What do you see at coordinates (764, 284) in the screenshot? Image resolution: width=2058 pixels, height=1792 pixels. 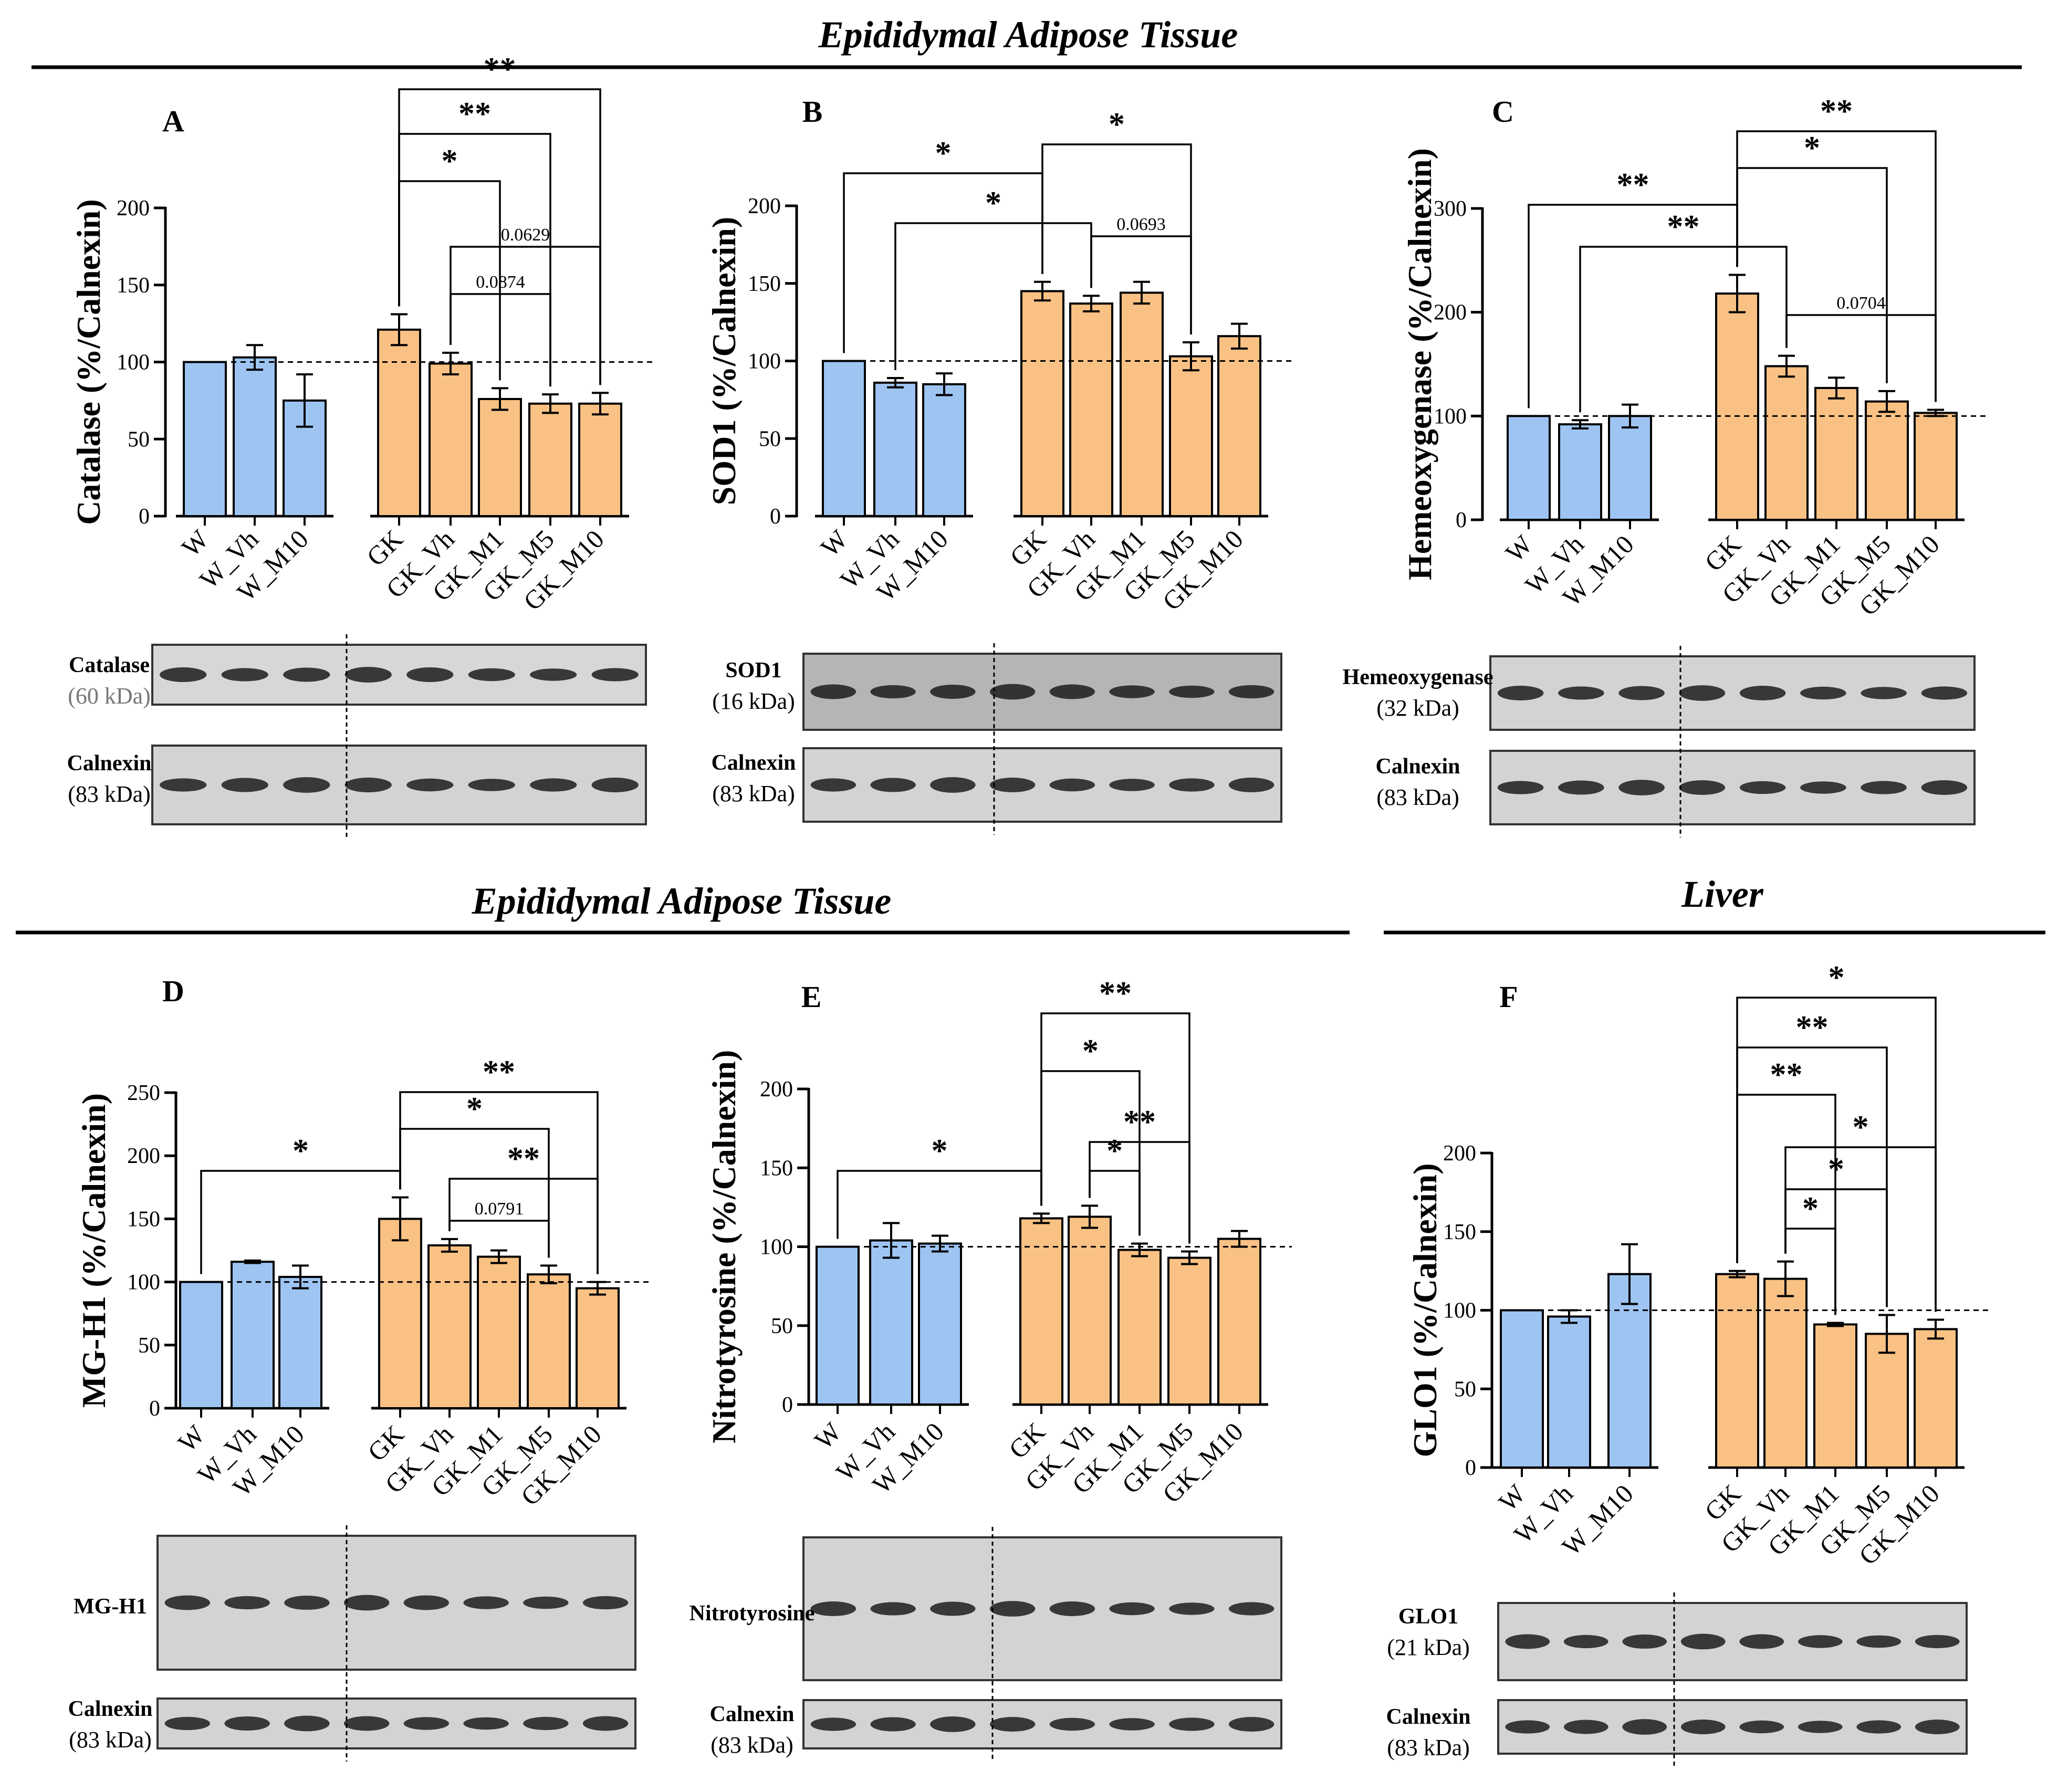 I see `y-tick-label: 150` at bounding box center [764, 284].